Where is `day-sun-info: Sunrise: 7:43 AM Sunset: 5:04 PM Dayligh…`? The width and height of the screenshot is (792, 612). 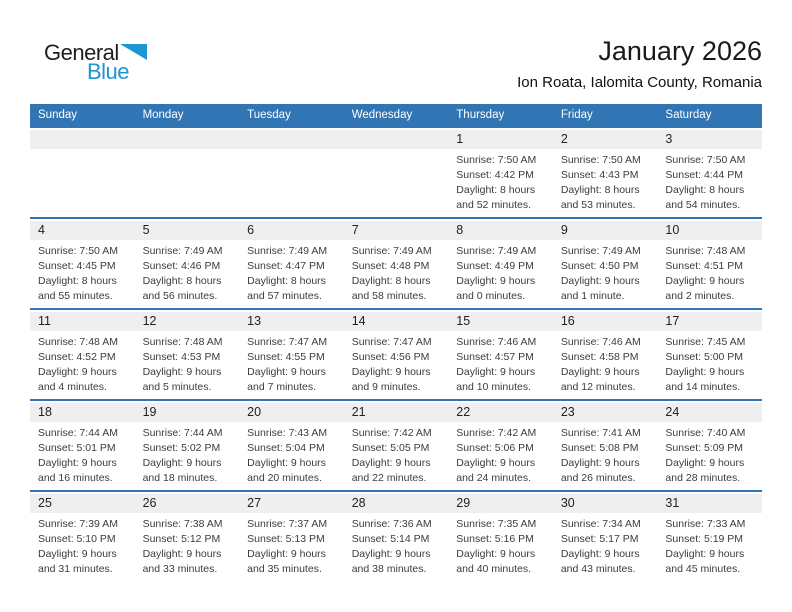
day-sun-info: Sunrise: 7:43 AM Sunset: 5:04 PM Dayligh… is located at coordinates (291, 454).